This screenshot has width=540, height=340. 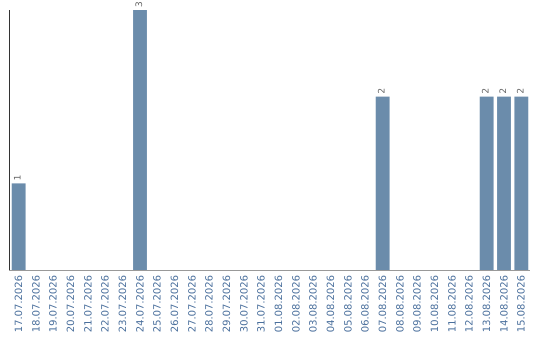 I want to click on x-tick-label: 14.08.2026, so click(x=504, y=303).